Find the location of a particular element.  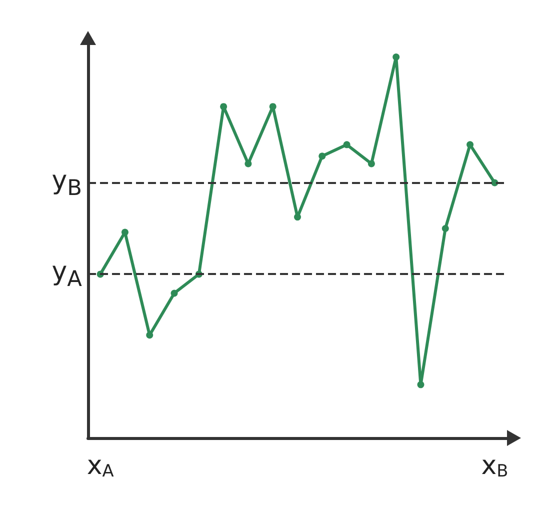

x-tick-label: xA is located at coordinates (100, 466).